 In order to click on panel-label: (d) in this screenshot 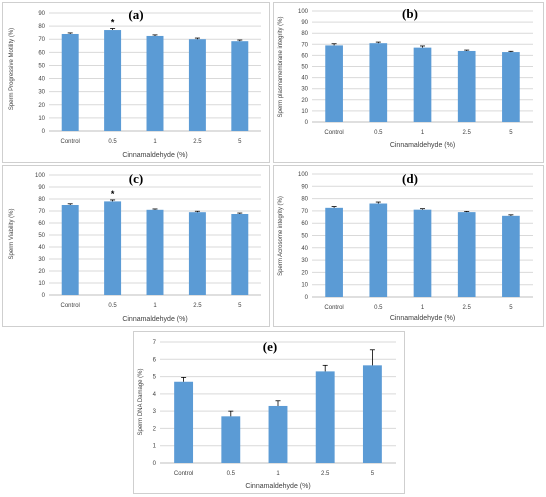, I will do `click(410, 178)`.